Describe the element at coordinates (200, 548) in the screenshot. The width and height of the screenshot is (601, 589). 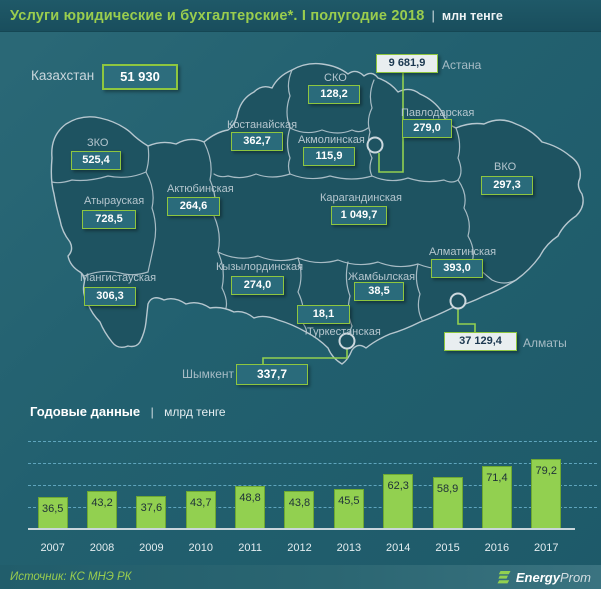
I see `year-label-2010: 2010` at that location.